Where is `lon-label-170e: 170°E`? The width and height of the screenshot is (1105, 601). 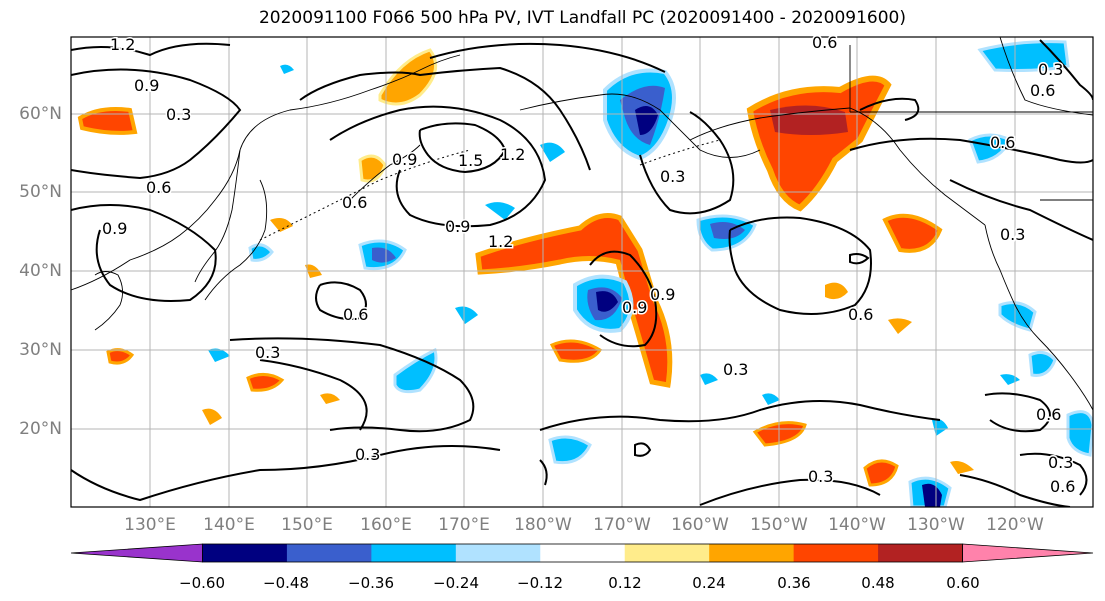
lon-label-170e: 170°E is located at coordinates (464, 525).